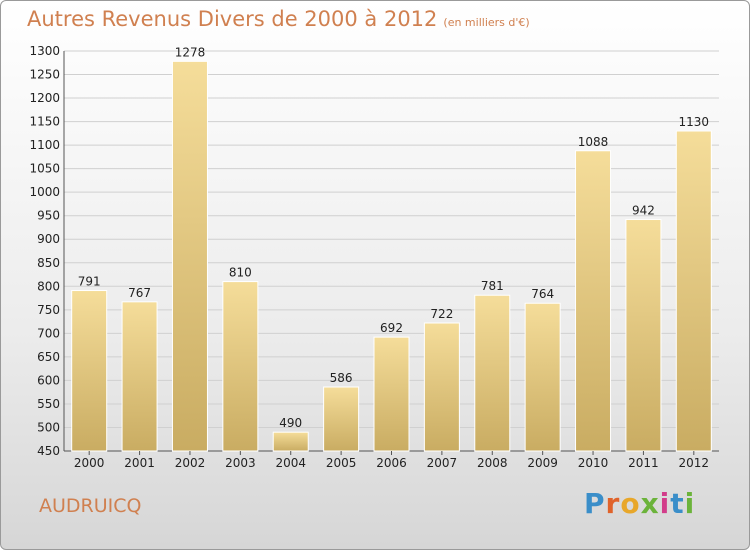 This screenshot has height=550, width=750. I want to click on y-tick-label: 900, so click(48, 239).